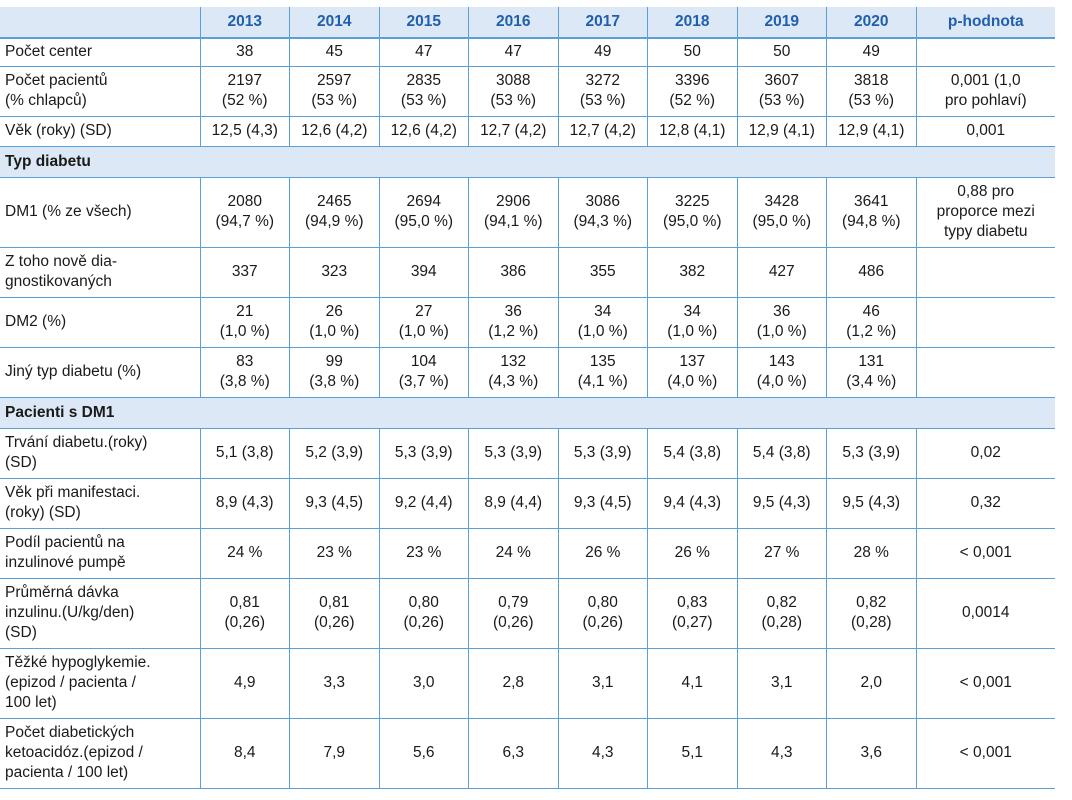 This screenshot has height=800, width=1072. Describe the element at coordinates (692, 553) in the screenshot. I see `value-cell: 26 %` at that location.